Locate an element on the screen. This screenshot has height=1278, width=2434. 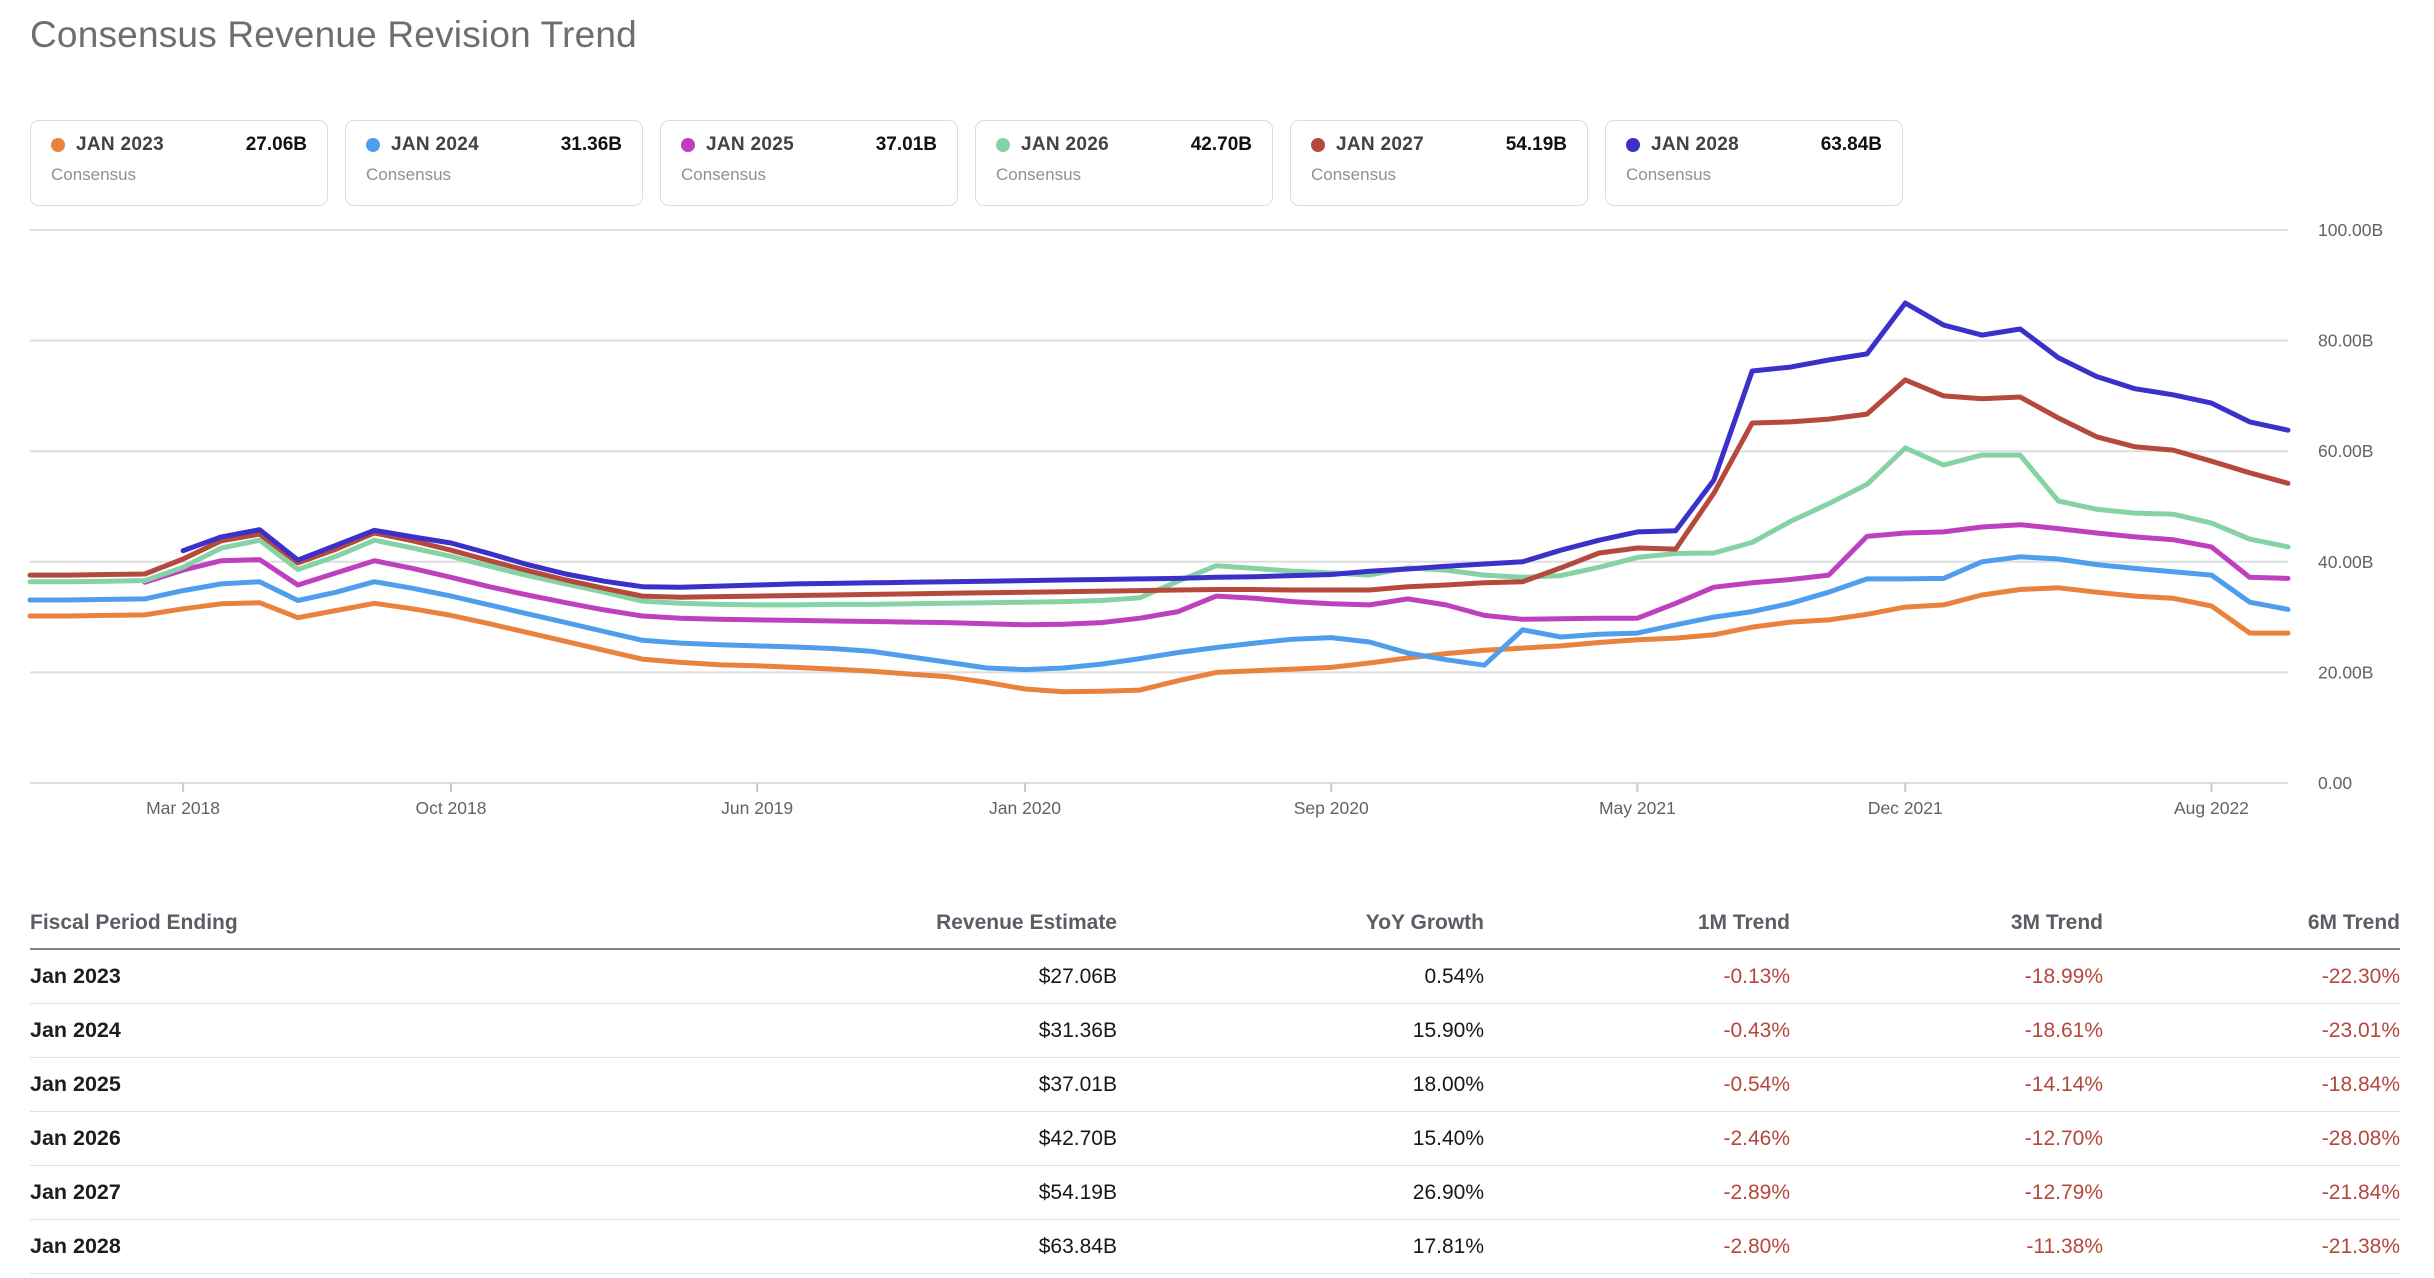
fiscal-period-cell: Jan 2024 is located at coordinates (75, 1030).